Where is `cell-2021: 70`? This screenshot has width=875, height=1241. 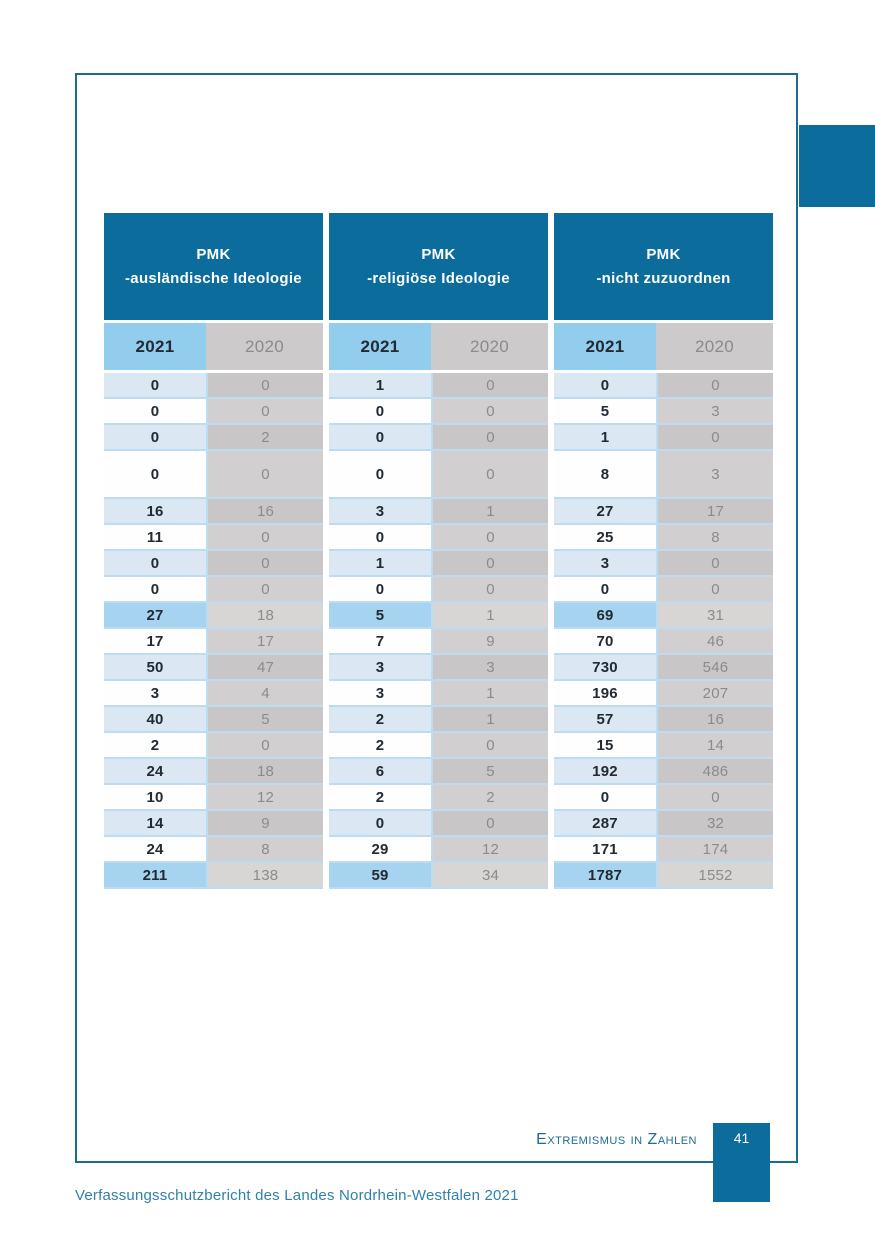 cell-2021: 70 is located at coordinates (605, 642).